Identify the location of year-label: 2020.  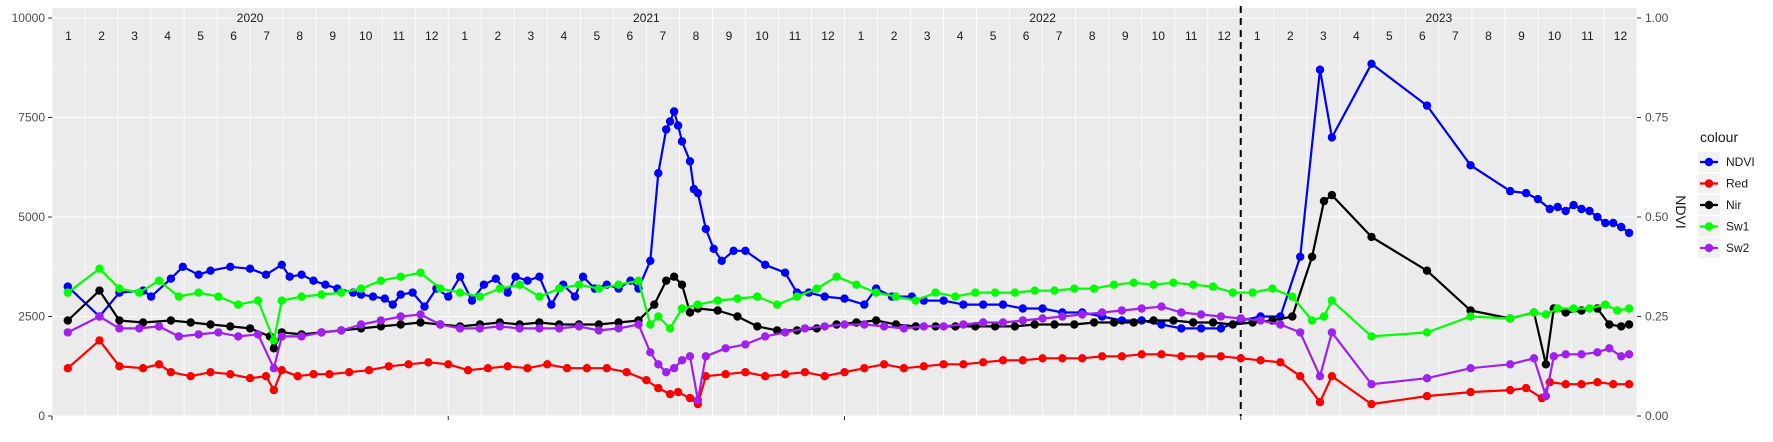
(250, 18).